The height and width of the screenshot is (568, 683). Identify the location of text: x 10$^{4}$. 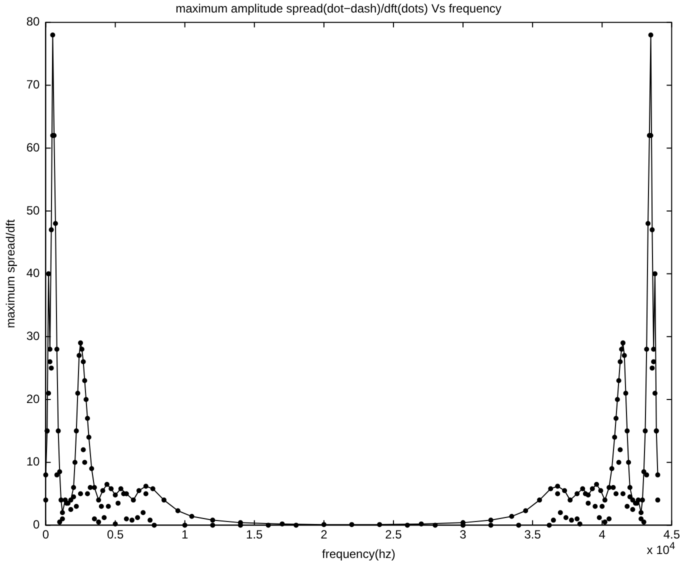
(660, 549).